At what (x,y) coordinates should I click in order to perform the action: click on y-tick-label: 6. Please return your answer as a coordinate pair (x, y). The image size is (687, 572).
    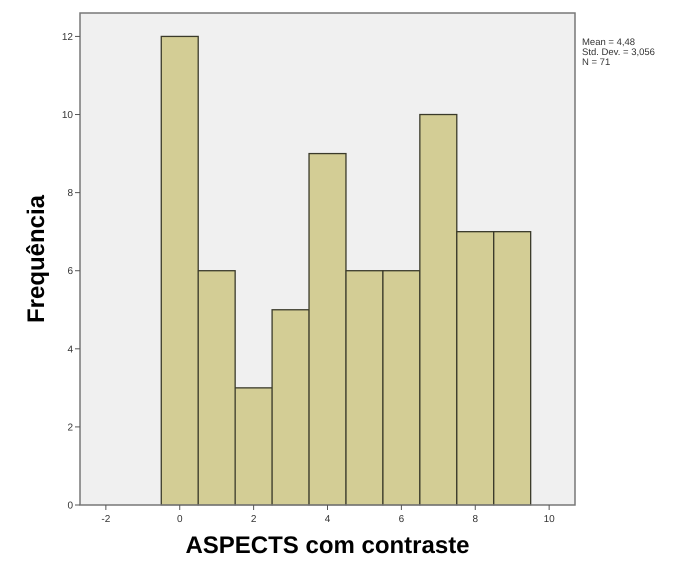
    Looking at the image, I should click on (70, 272).